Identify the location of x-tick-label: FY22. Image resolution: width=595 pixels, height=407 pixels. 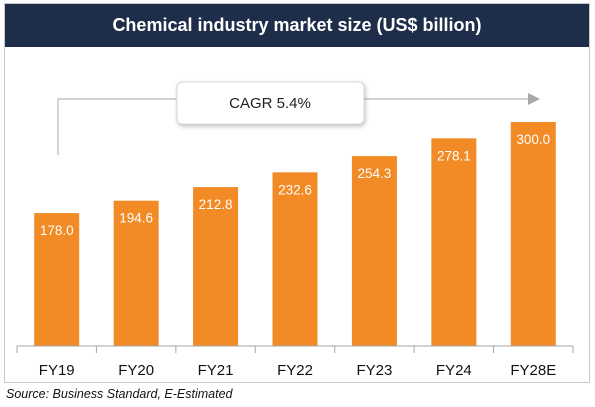
(295, 370).